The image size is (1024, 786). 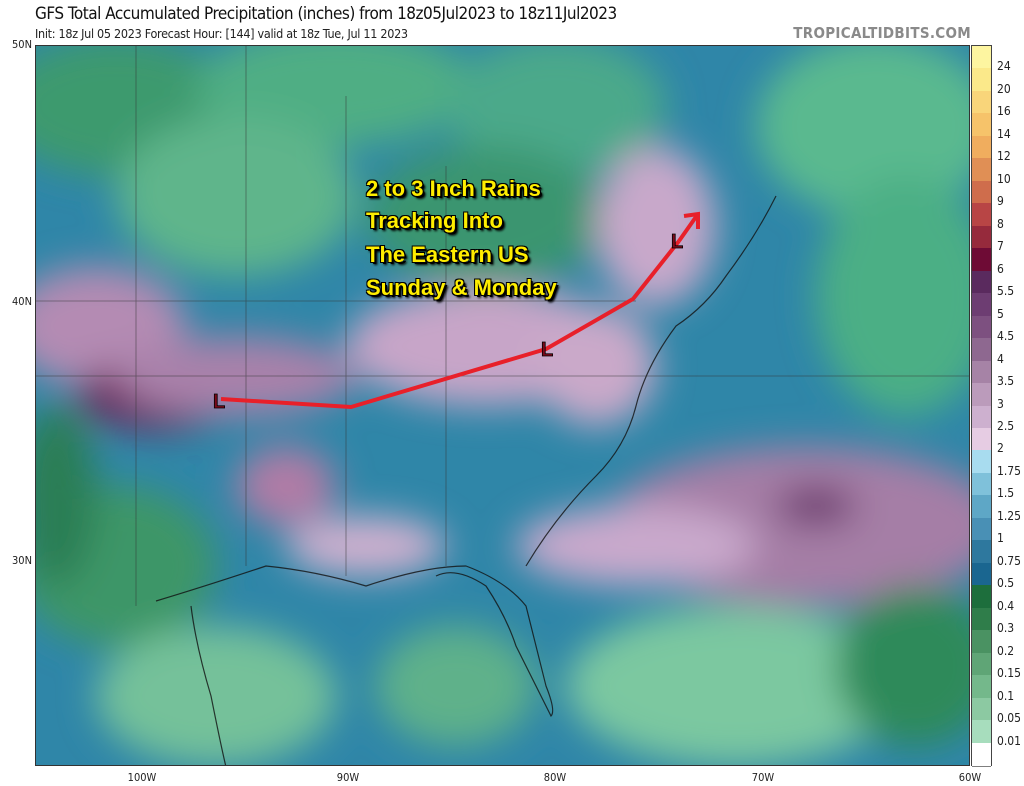 I want to click on track-line, so click(x=450, y=324).